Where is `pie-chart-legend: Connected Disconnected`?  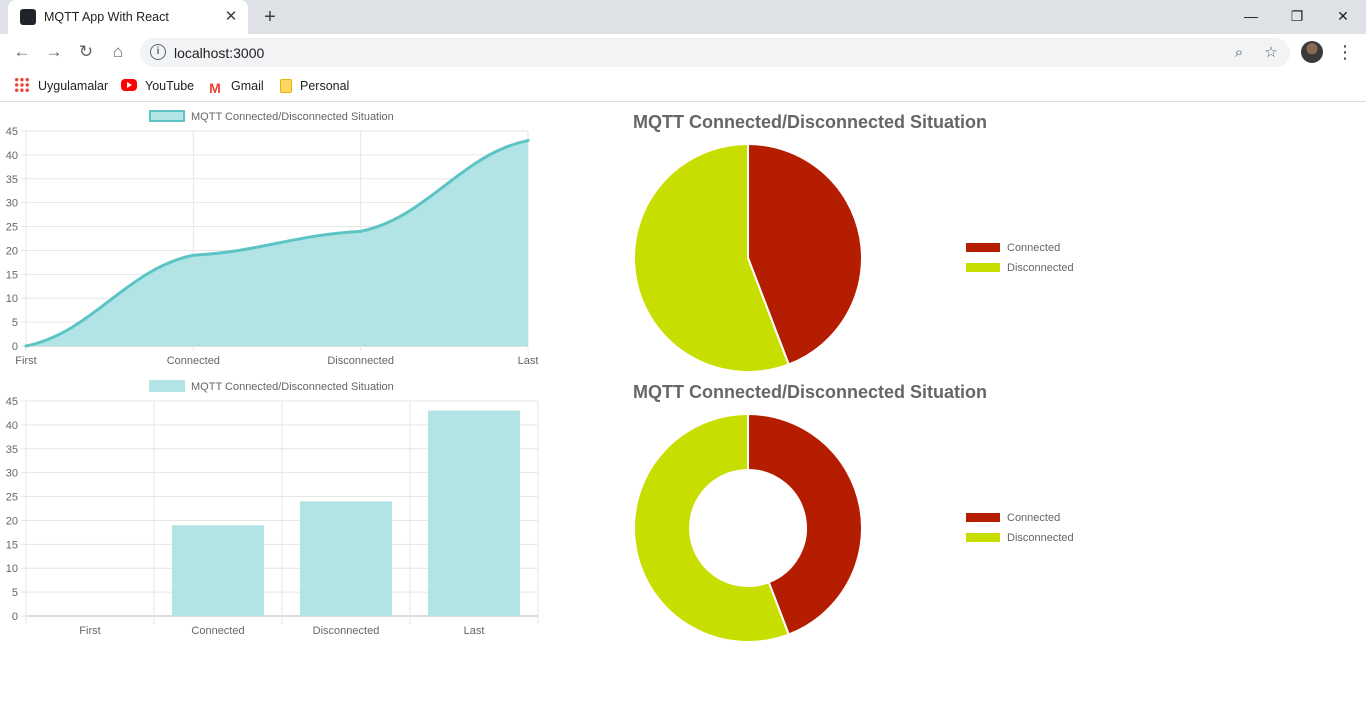 pie-chart-legend: Connected Disconnected is located at coordinates (1020, 258).